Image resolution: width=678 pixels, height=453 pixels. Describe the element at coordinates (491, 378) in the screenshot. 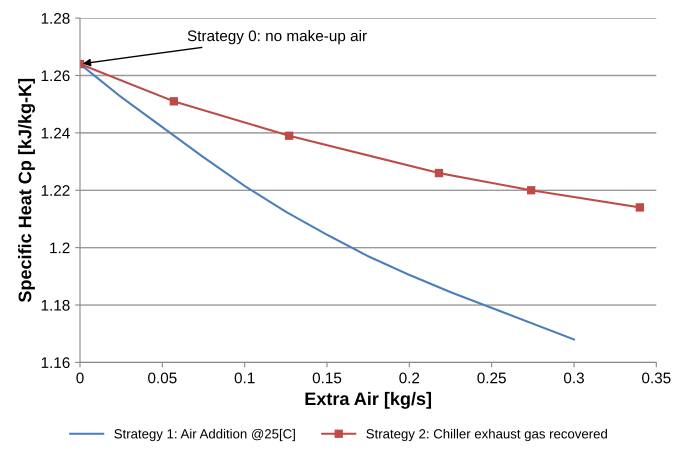

I see `x-tick-label: 0.25` at that location.